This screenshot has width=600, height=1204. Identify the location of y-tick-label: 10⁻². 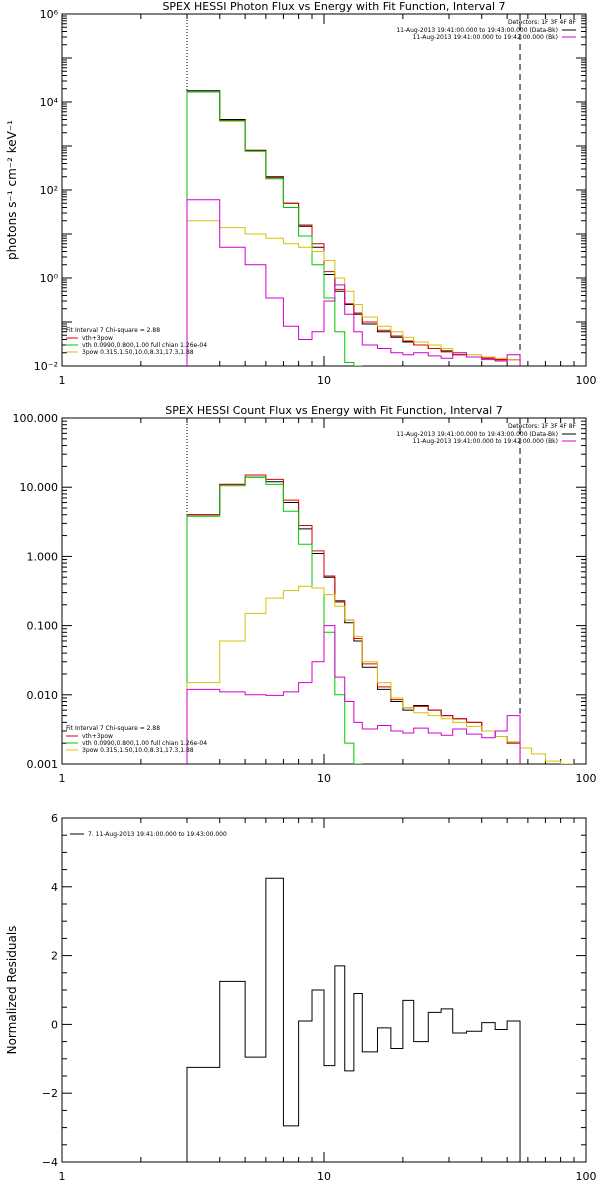
(46, 366).